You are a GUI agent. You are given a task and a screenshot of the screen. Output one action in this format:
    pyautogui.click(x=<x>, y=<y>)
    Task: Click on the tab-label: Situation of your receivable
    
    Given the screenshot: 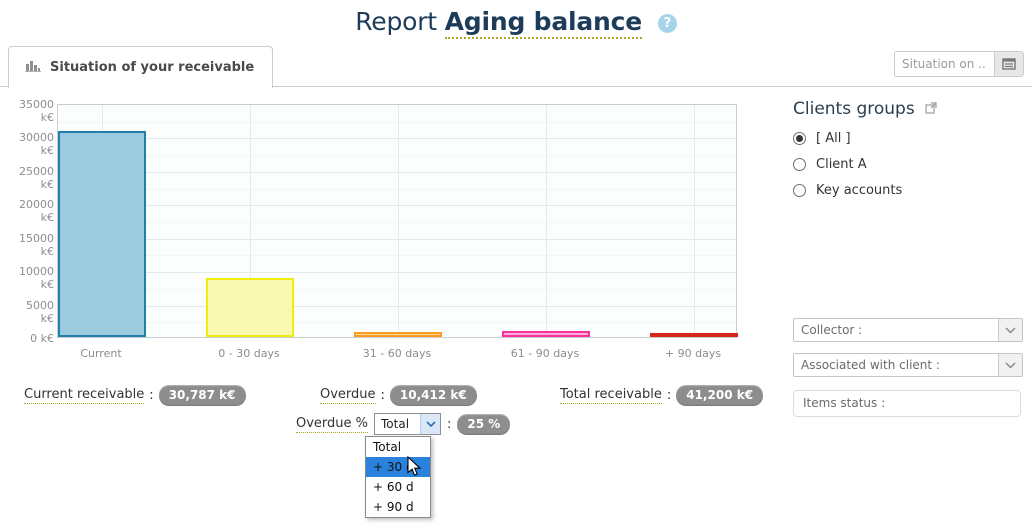 What is the action you would take?
    pyautogui.click(x=152, y=67)
    